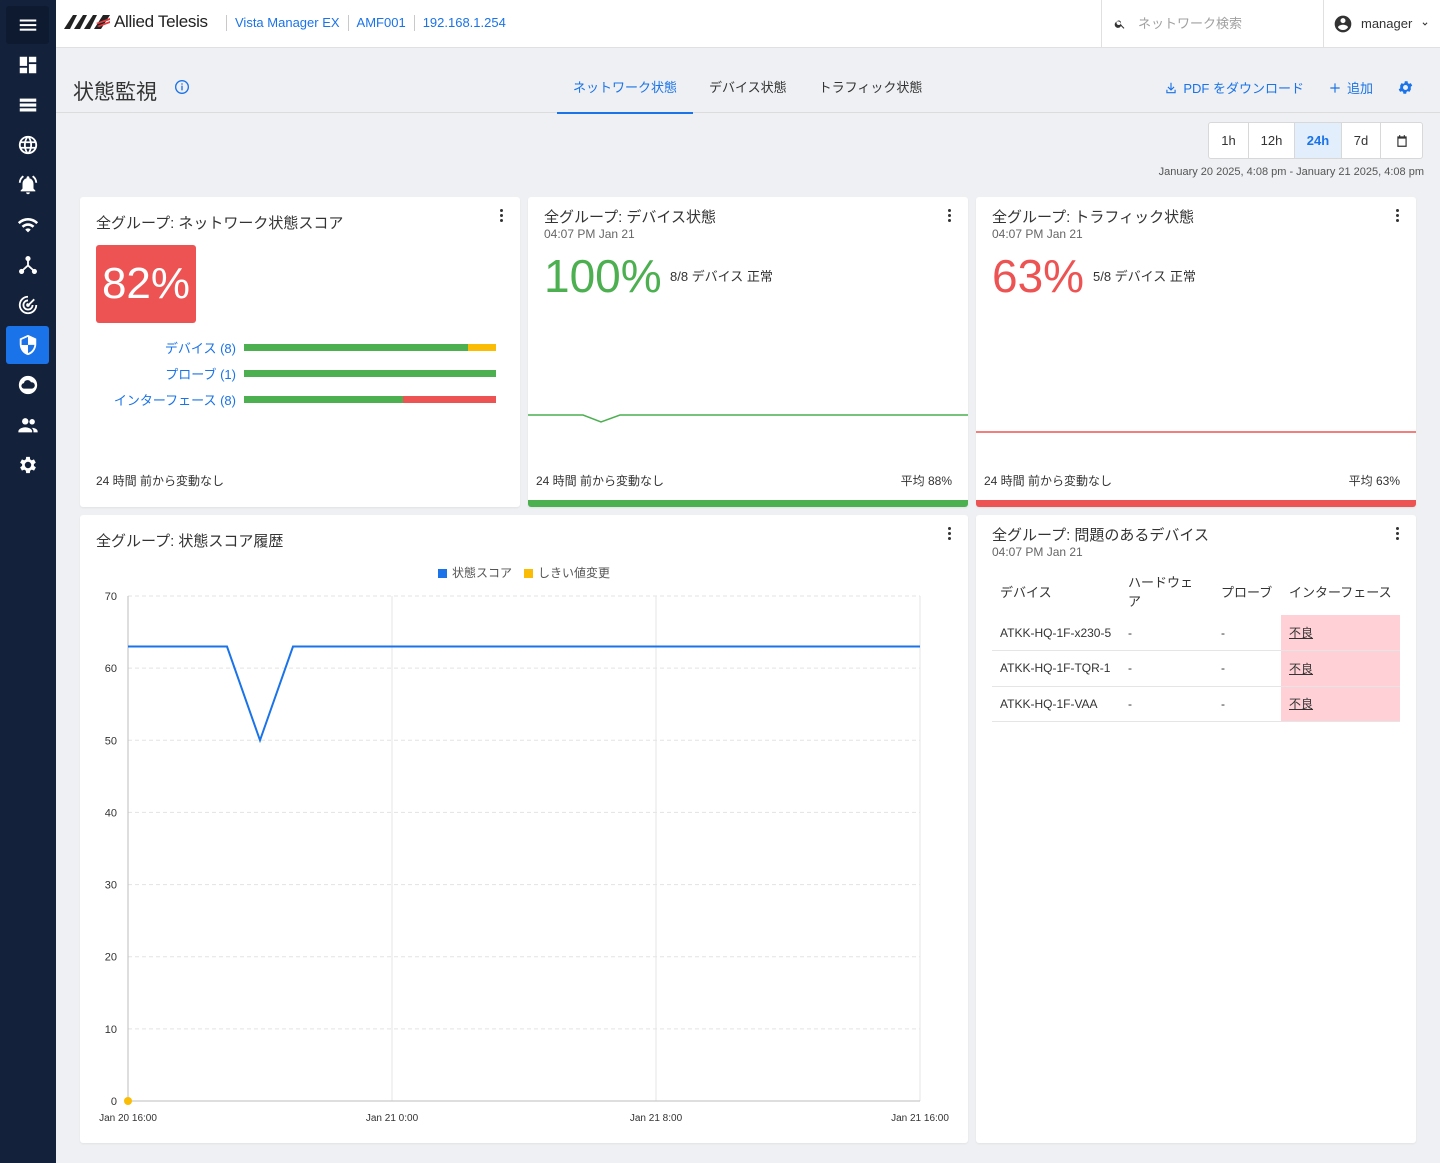 The height and width of the screenshot is (1163, 1440). I want to click on brand-name: Allied Telesis, so click(161, 21).